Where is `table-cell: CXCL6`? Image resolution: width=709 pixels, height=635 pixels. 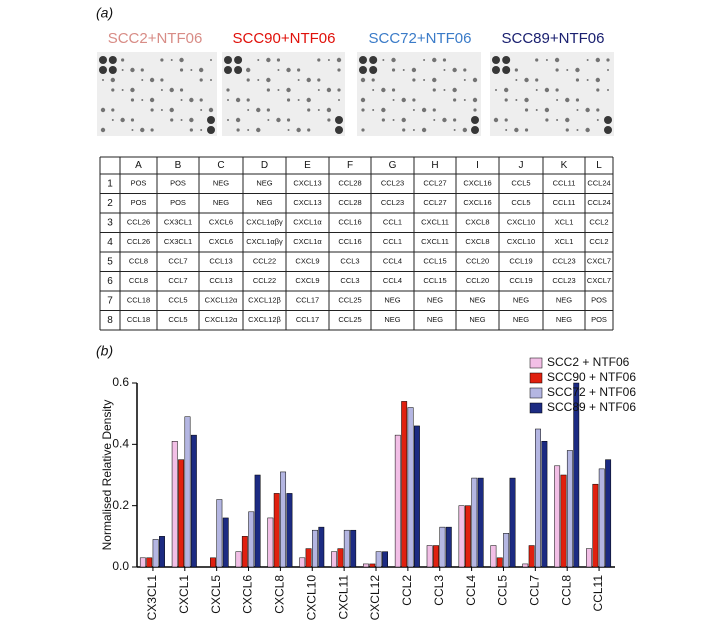
table-cell: CXCL6 is located at coordinates (221, 241).